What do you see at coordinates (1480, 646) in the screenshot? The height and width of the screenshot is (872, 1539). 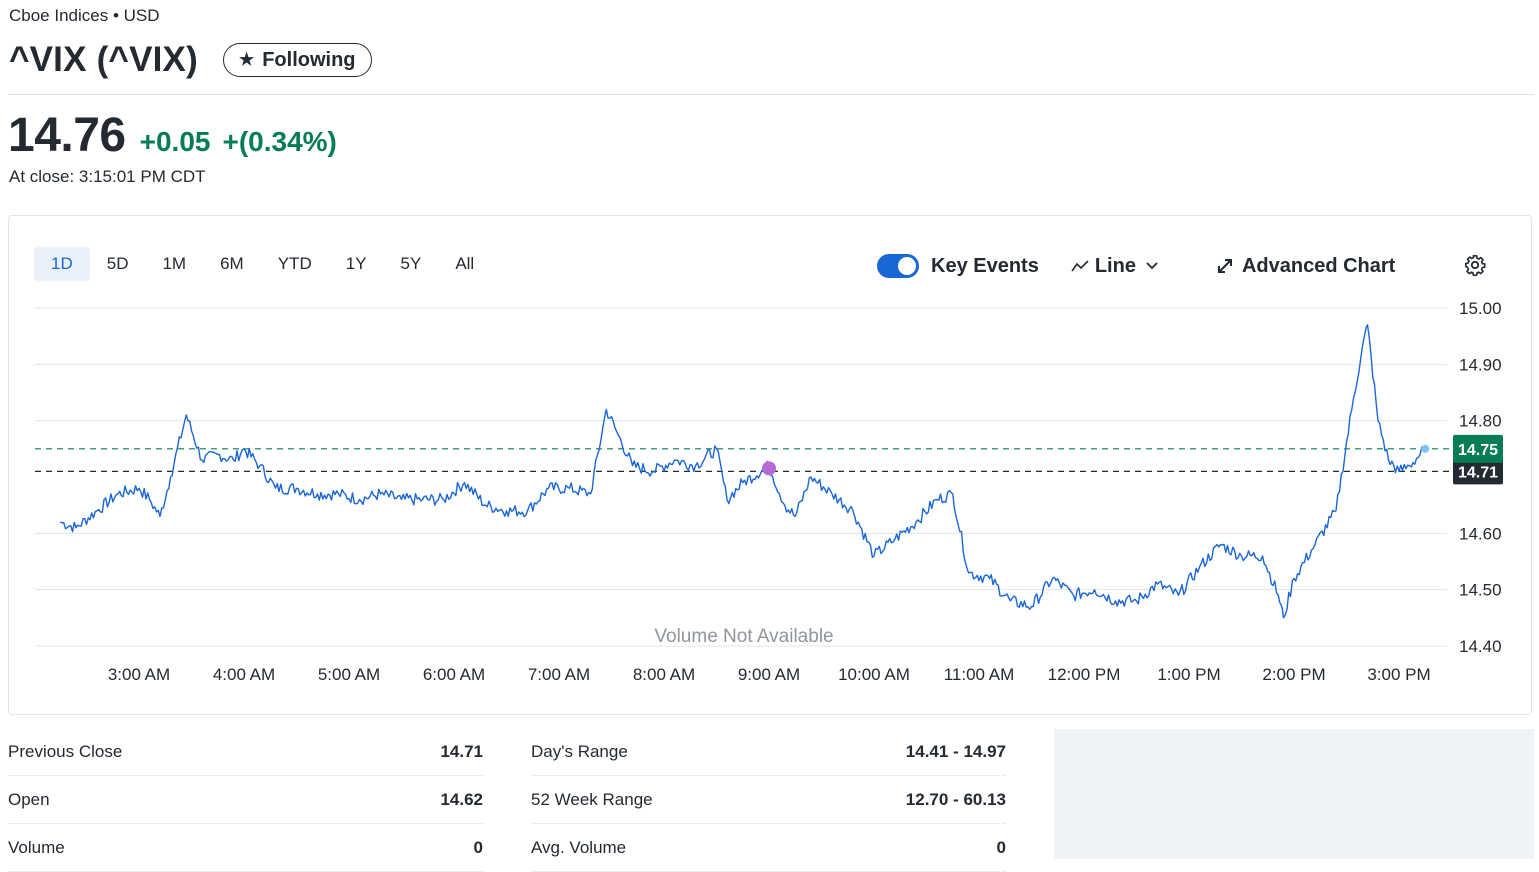 I see `y-tick-label: 14.40` at bounding box center [1480, 646].